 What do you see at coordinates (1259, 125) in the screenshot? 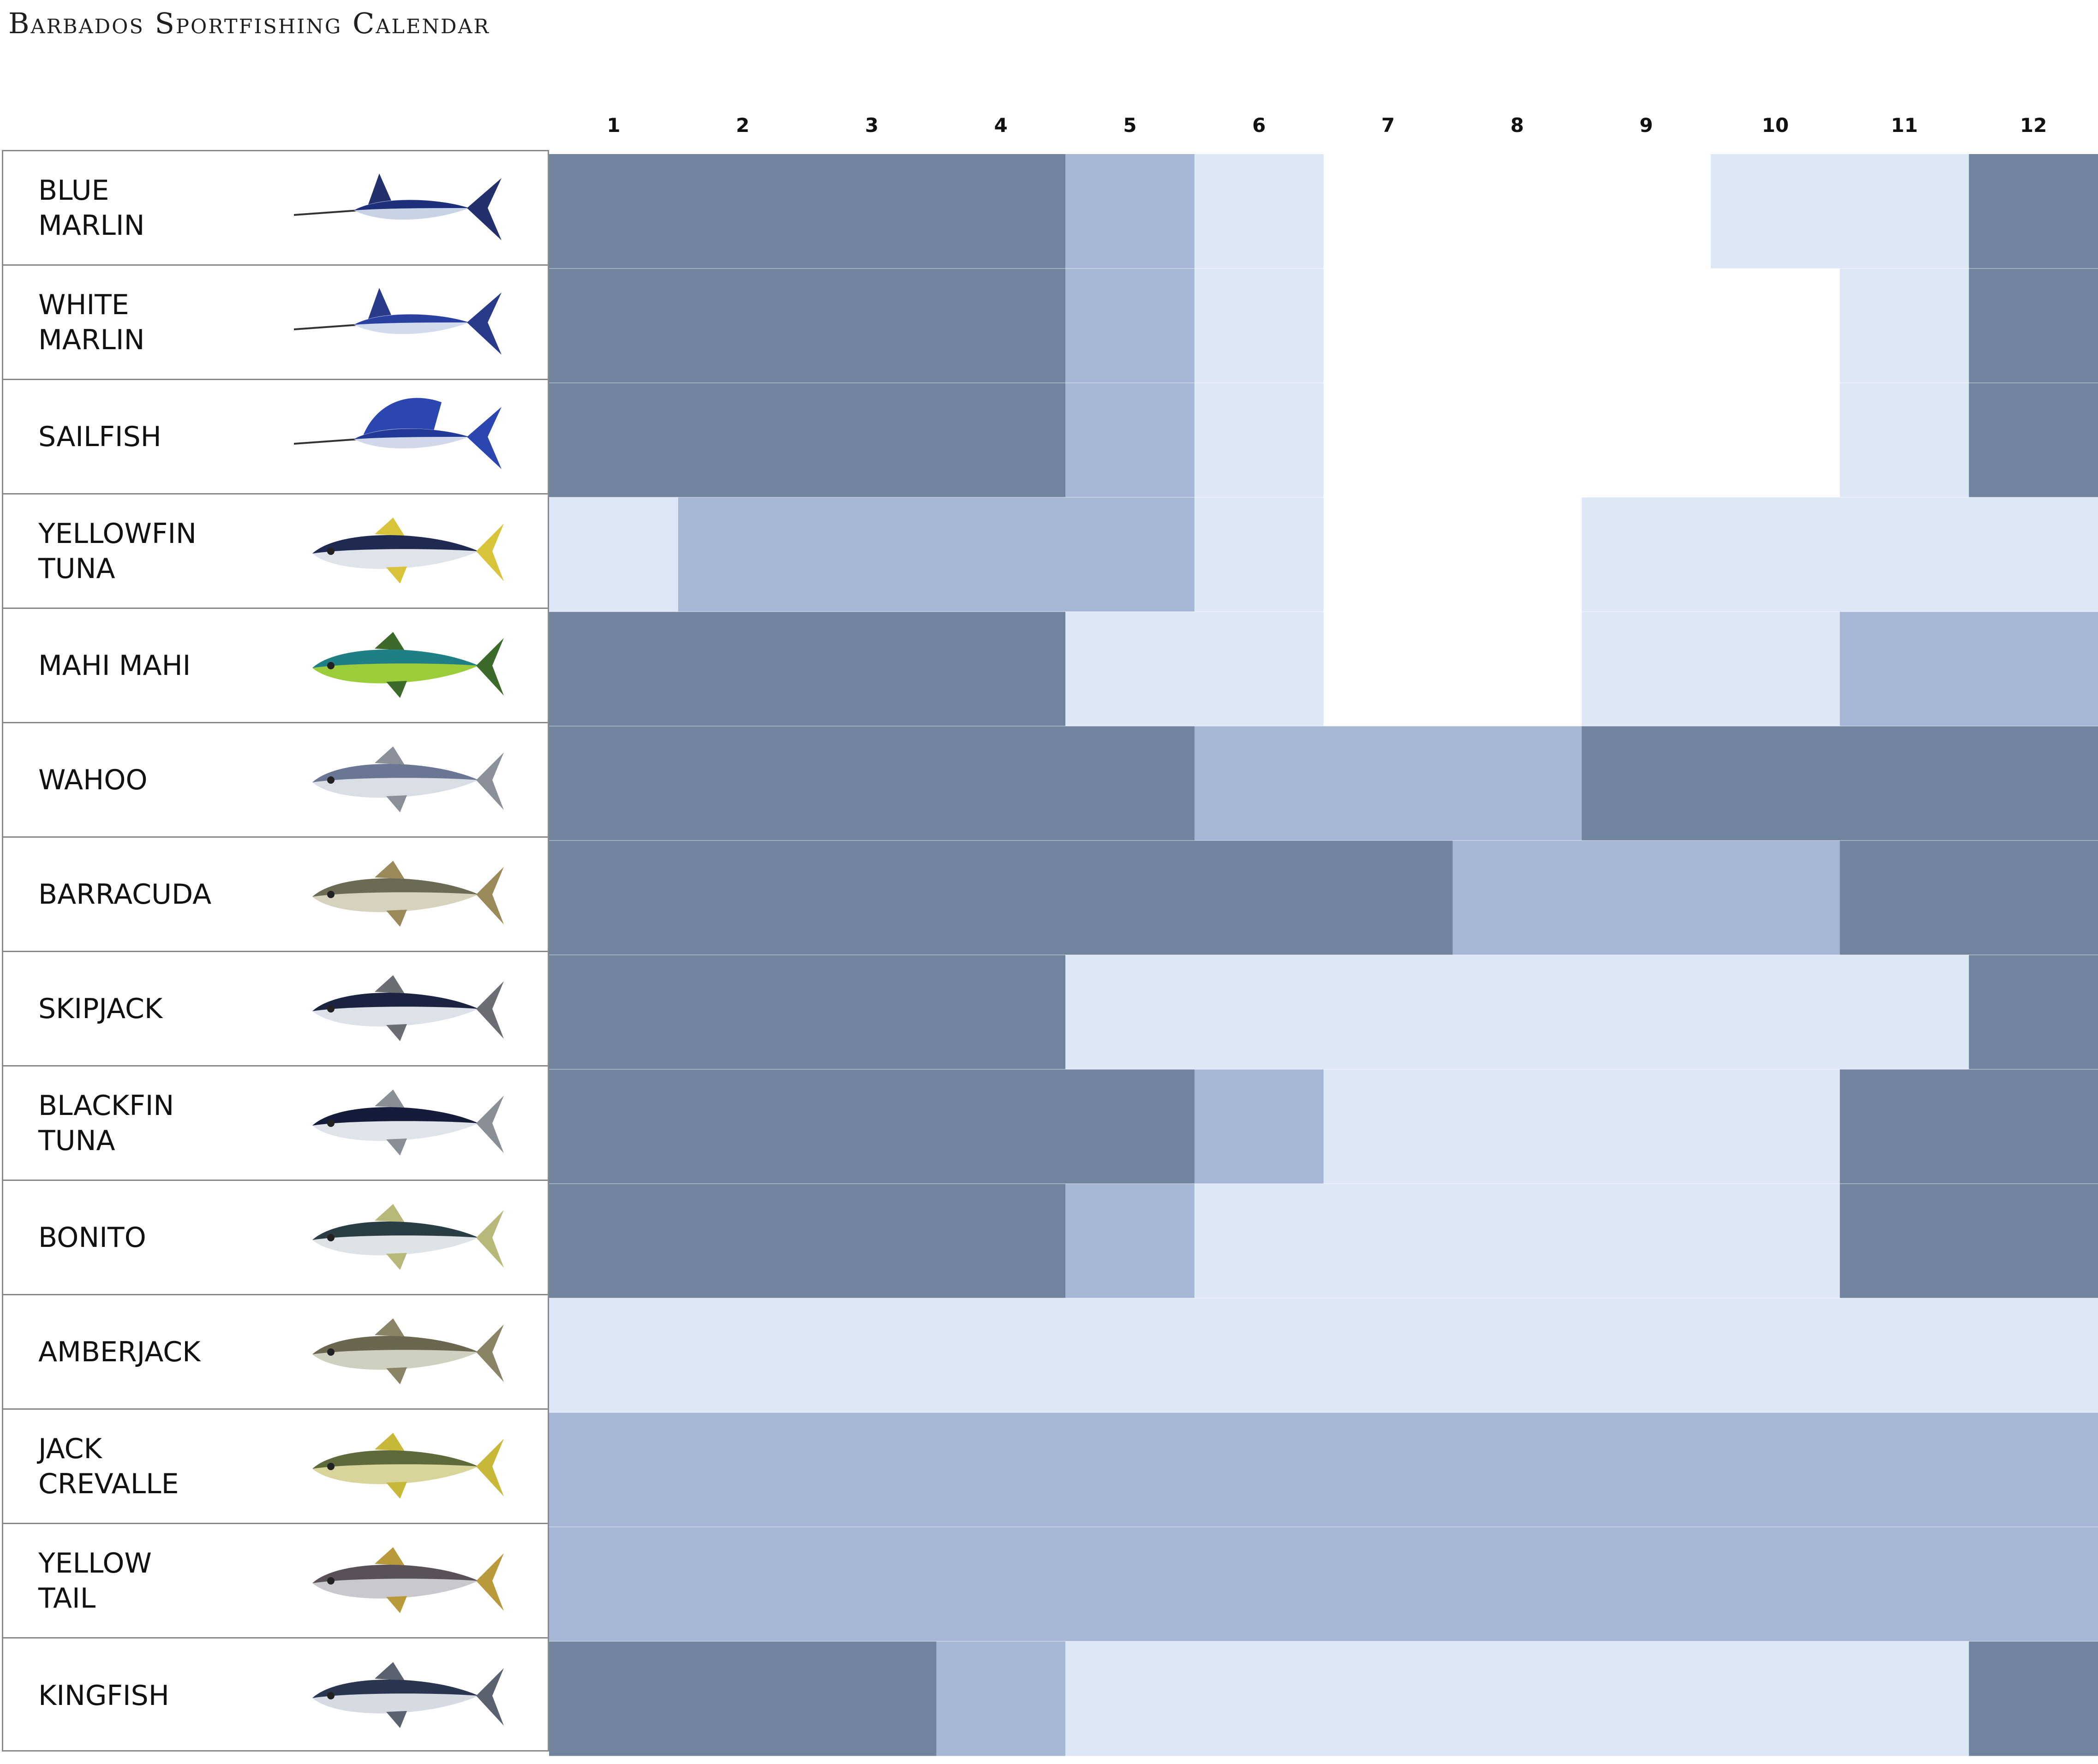
I see `month-label-6: 6` at bounding box center [1259, 125].